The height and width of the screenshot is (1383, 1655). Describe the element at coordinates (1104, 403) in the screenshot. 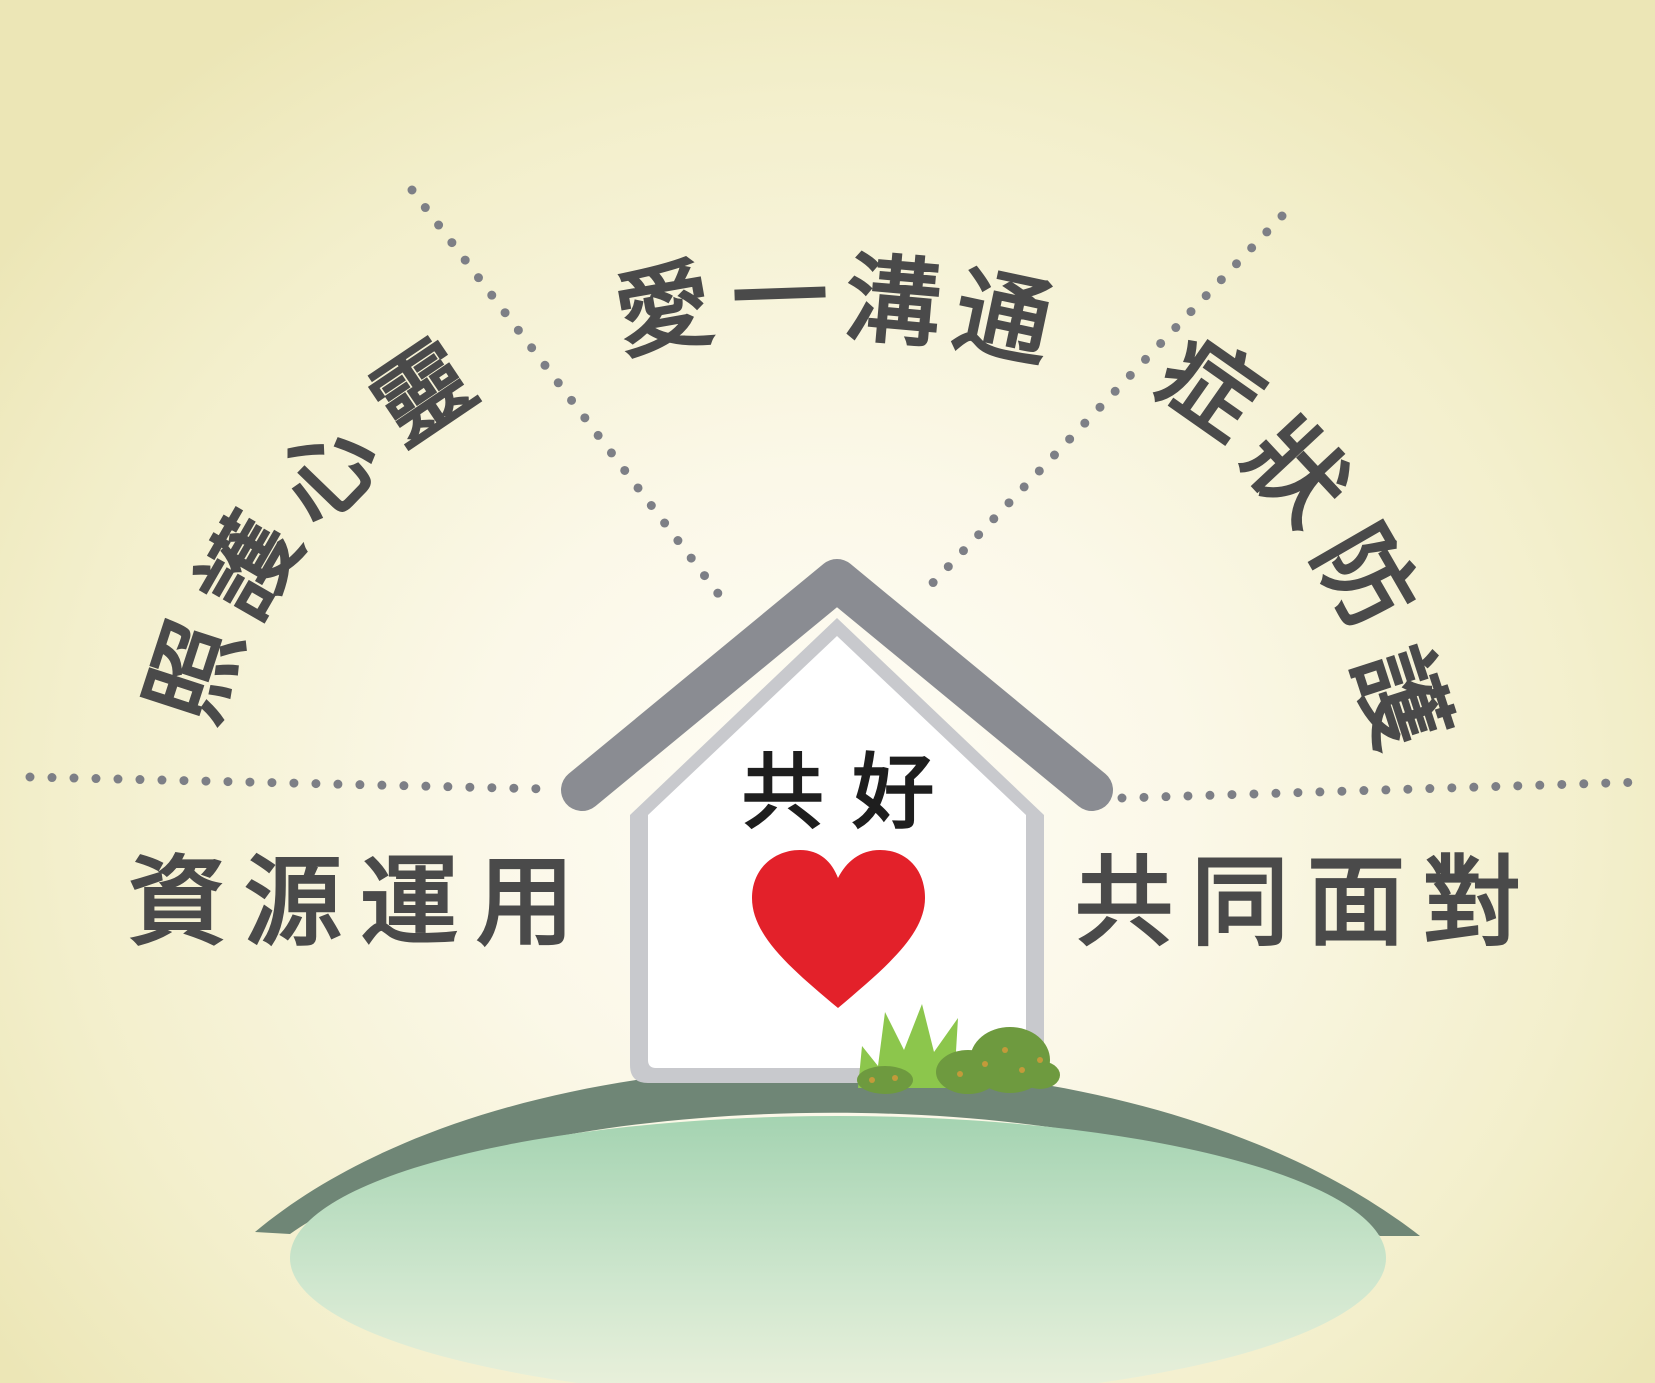

I see `divider-upper-right-diagonal` at that location.